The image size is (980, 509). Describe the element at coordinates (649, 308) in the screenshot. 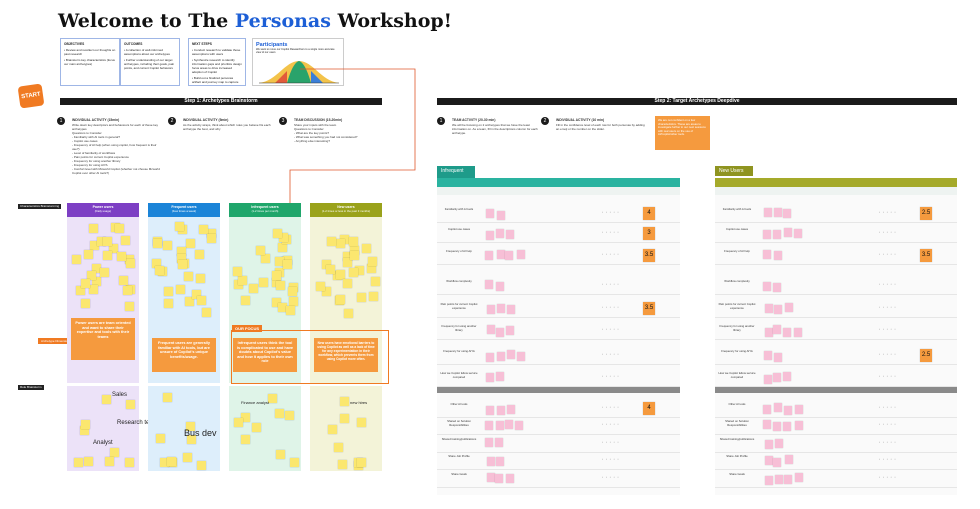

I see `confidence-score: 3.5` at that location.